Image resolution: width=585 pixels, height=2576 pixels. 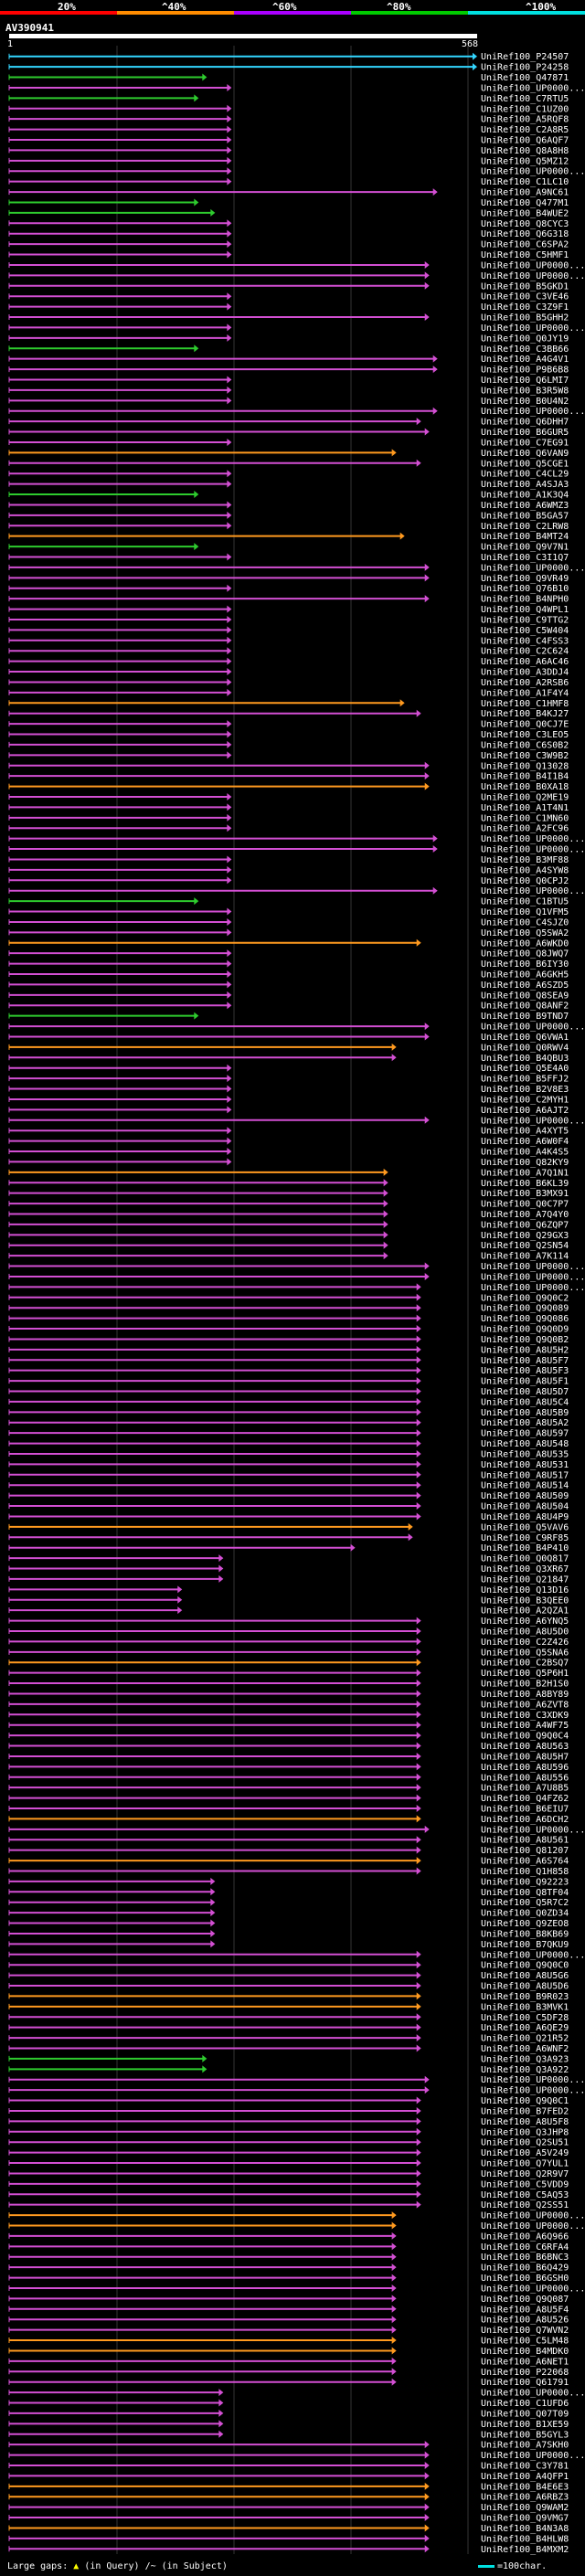 I want to click on hit-label: UniRef100_Q8JWQ7, so click(x=525, y=954).